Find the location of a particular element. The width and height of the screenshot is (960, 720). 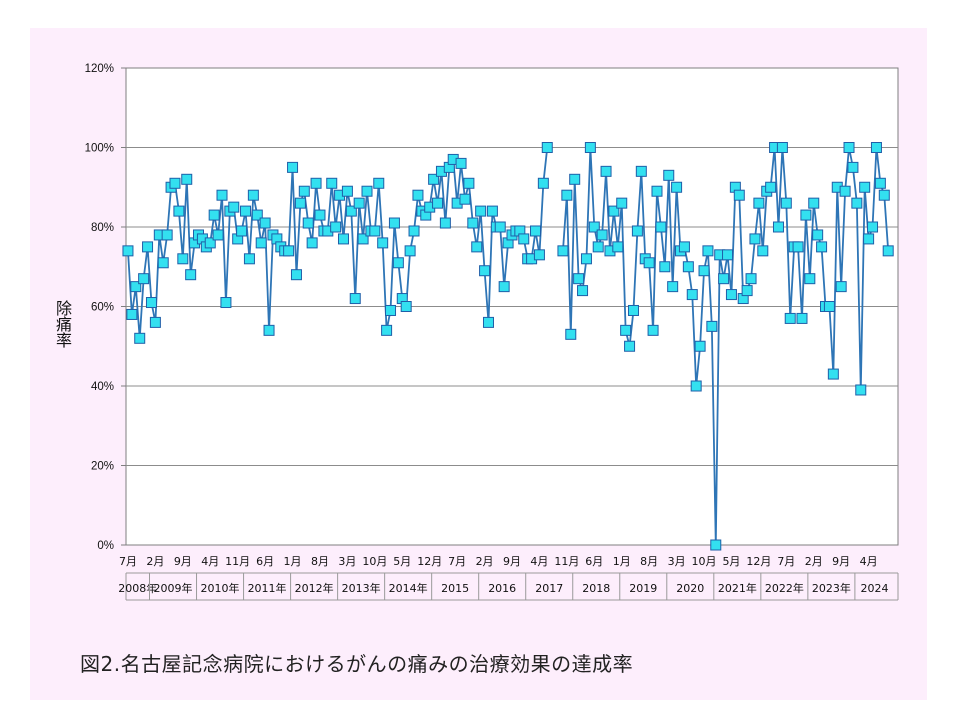

y-axis-label: 除痛率 is located at coordinates (62, 324).